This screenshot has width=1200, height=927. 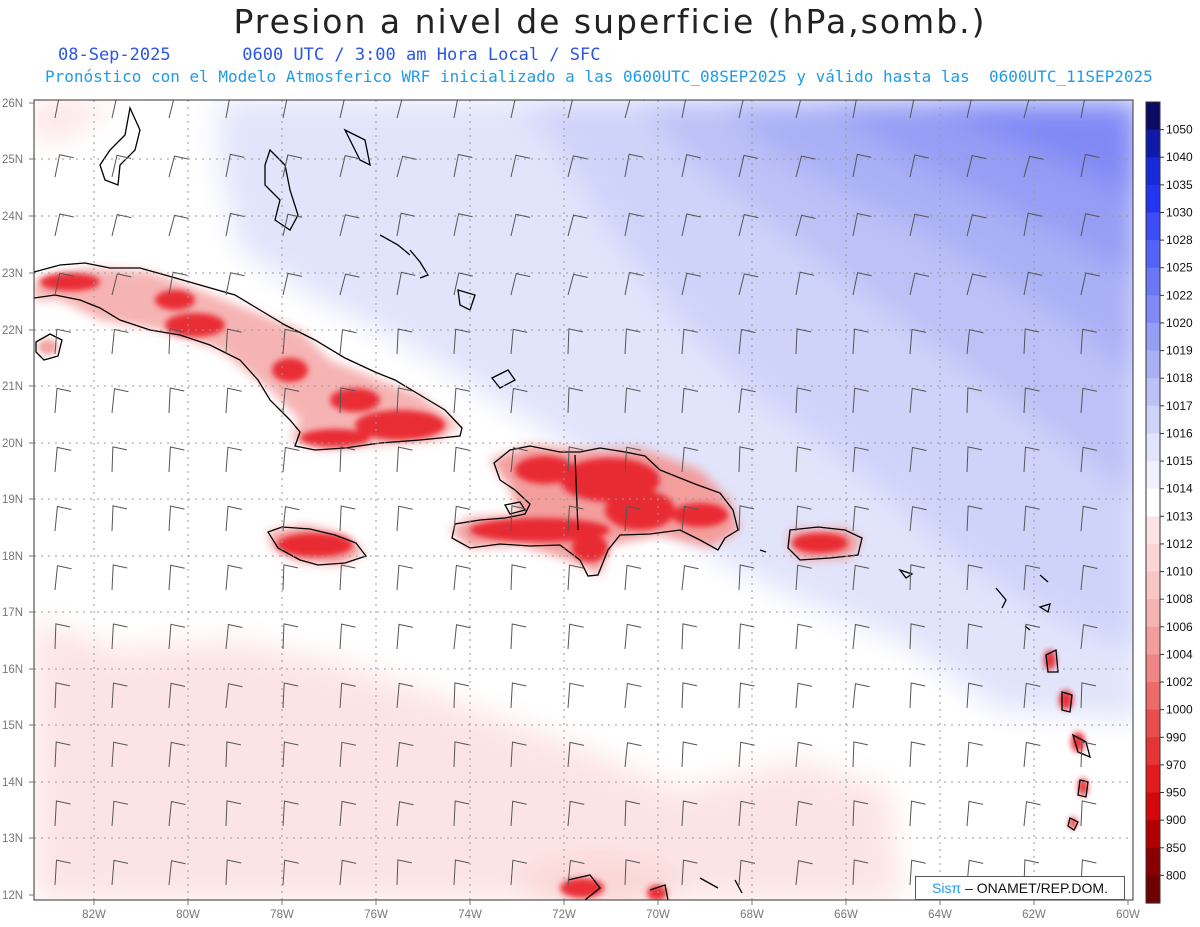 I want to click on lat-label: 17N, so click(x=12, y=613).